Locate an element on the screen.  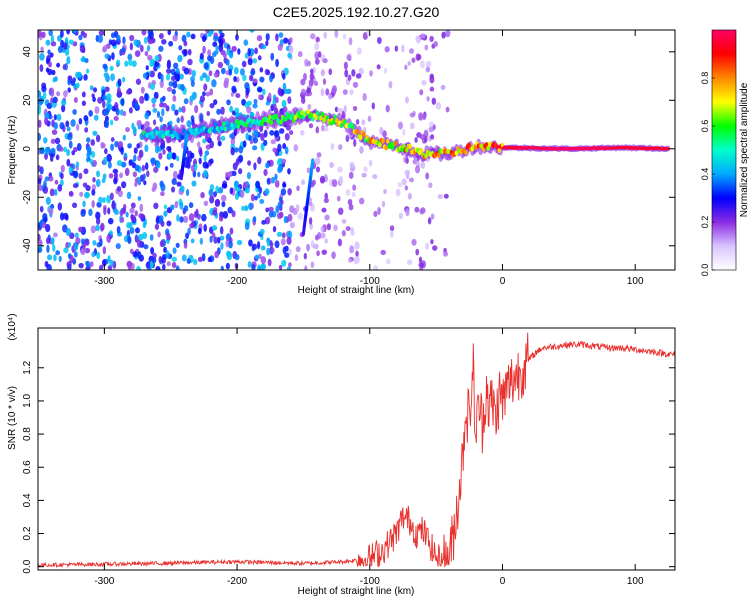
spectrogram-x-tick-label: -300 is located at coordinates (104, 281).